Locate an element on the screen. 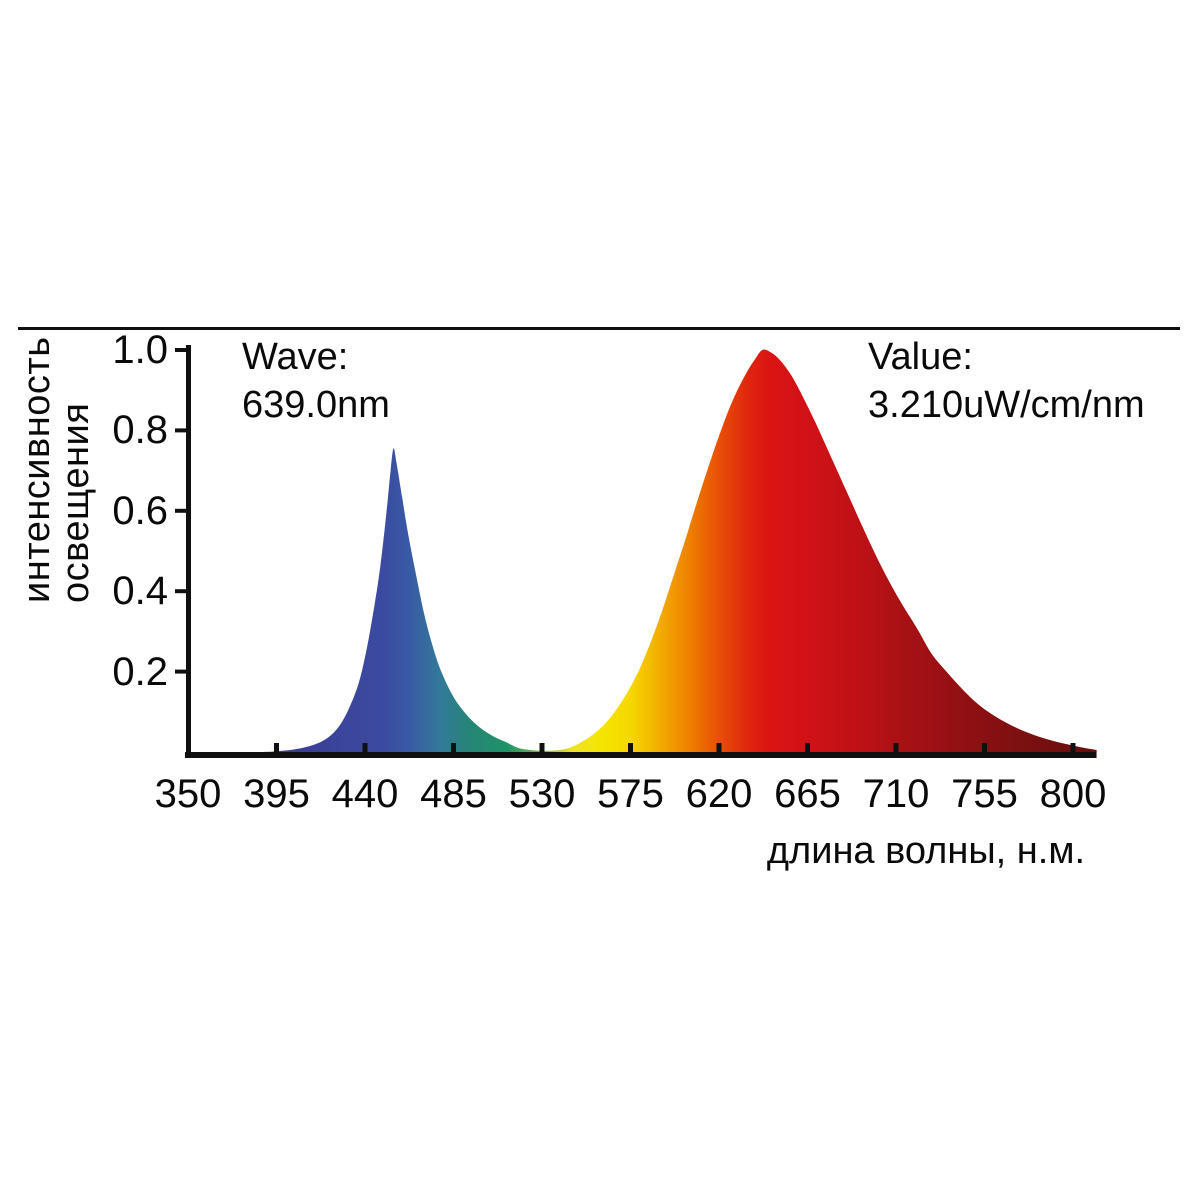 The image size is (1200, 1200). x-tick-label: 710 is located at coordinates (896, 794).